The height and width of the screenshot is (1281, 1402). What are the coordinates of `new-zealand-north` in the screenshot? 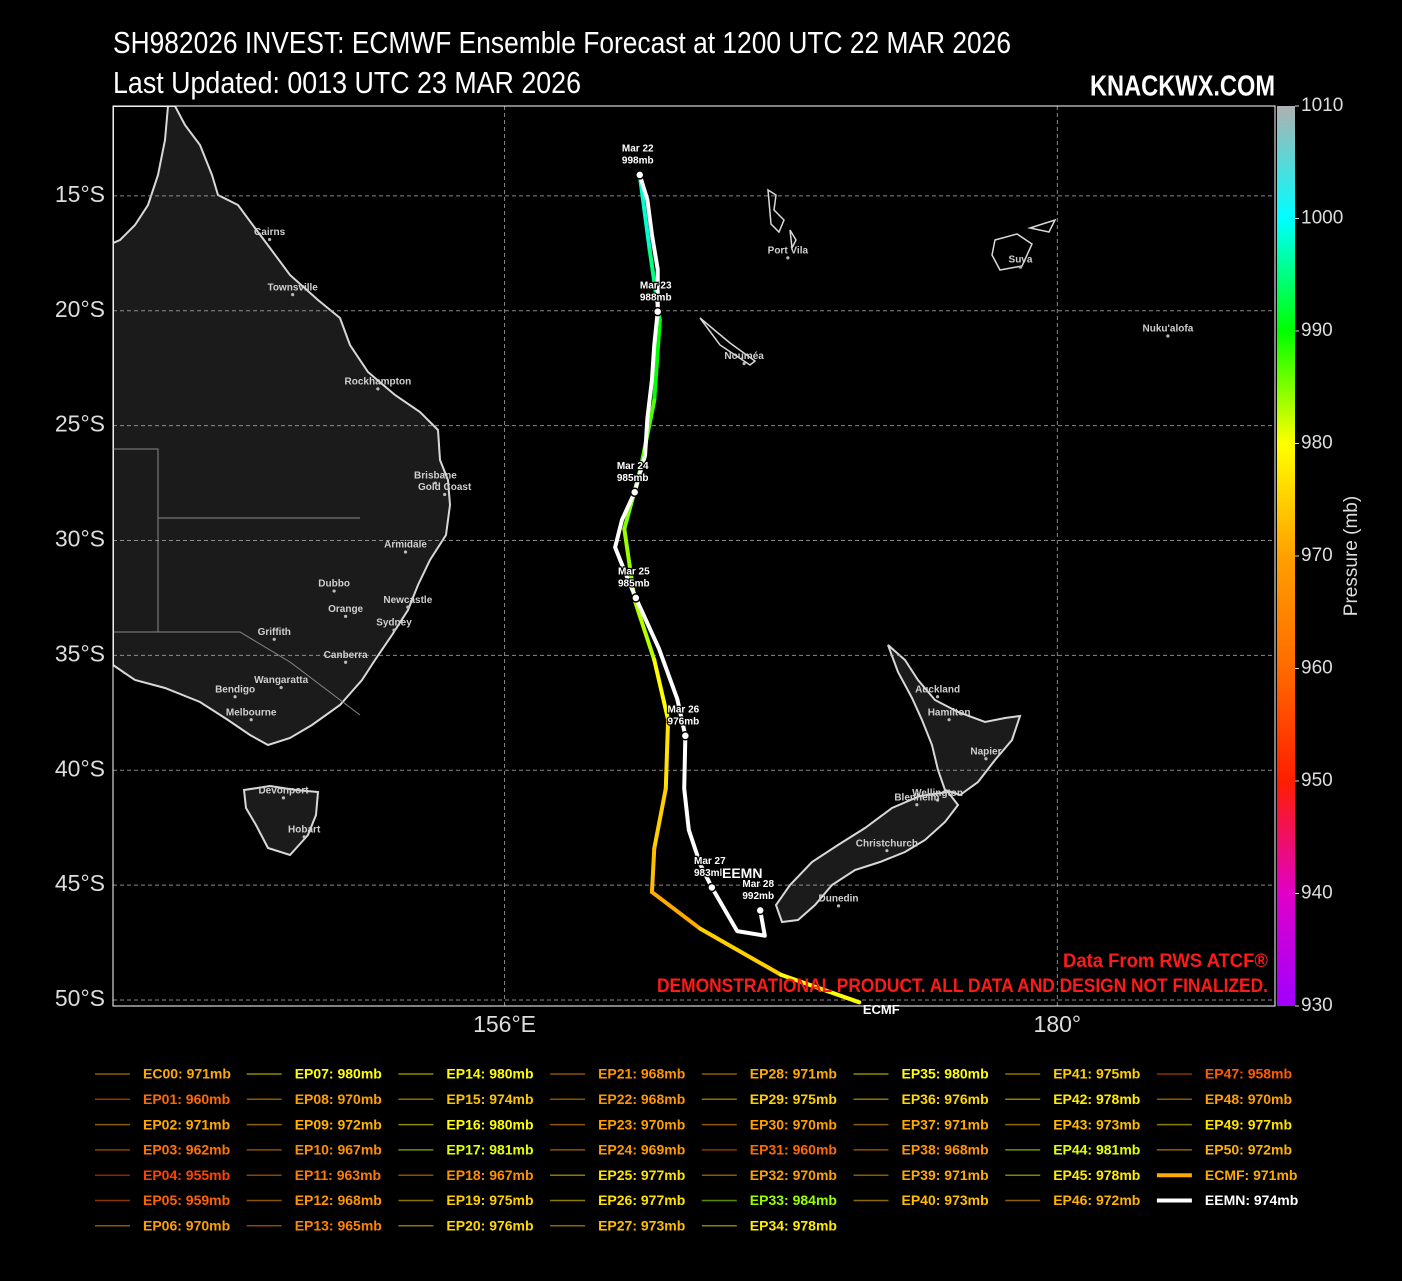 It's located at (954, 720).